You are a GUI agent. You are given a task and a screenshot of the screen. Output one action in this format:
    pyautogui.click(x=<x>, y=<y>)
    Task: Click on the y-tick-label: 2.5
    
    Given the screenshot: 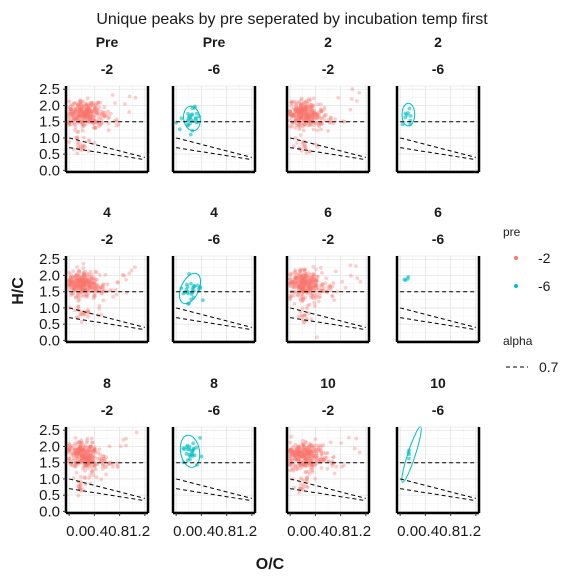 What is the action you would take?
    pyautogui.click(x=49, y=89)
    